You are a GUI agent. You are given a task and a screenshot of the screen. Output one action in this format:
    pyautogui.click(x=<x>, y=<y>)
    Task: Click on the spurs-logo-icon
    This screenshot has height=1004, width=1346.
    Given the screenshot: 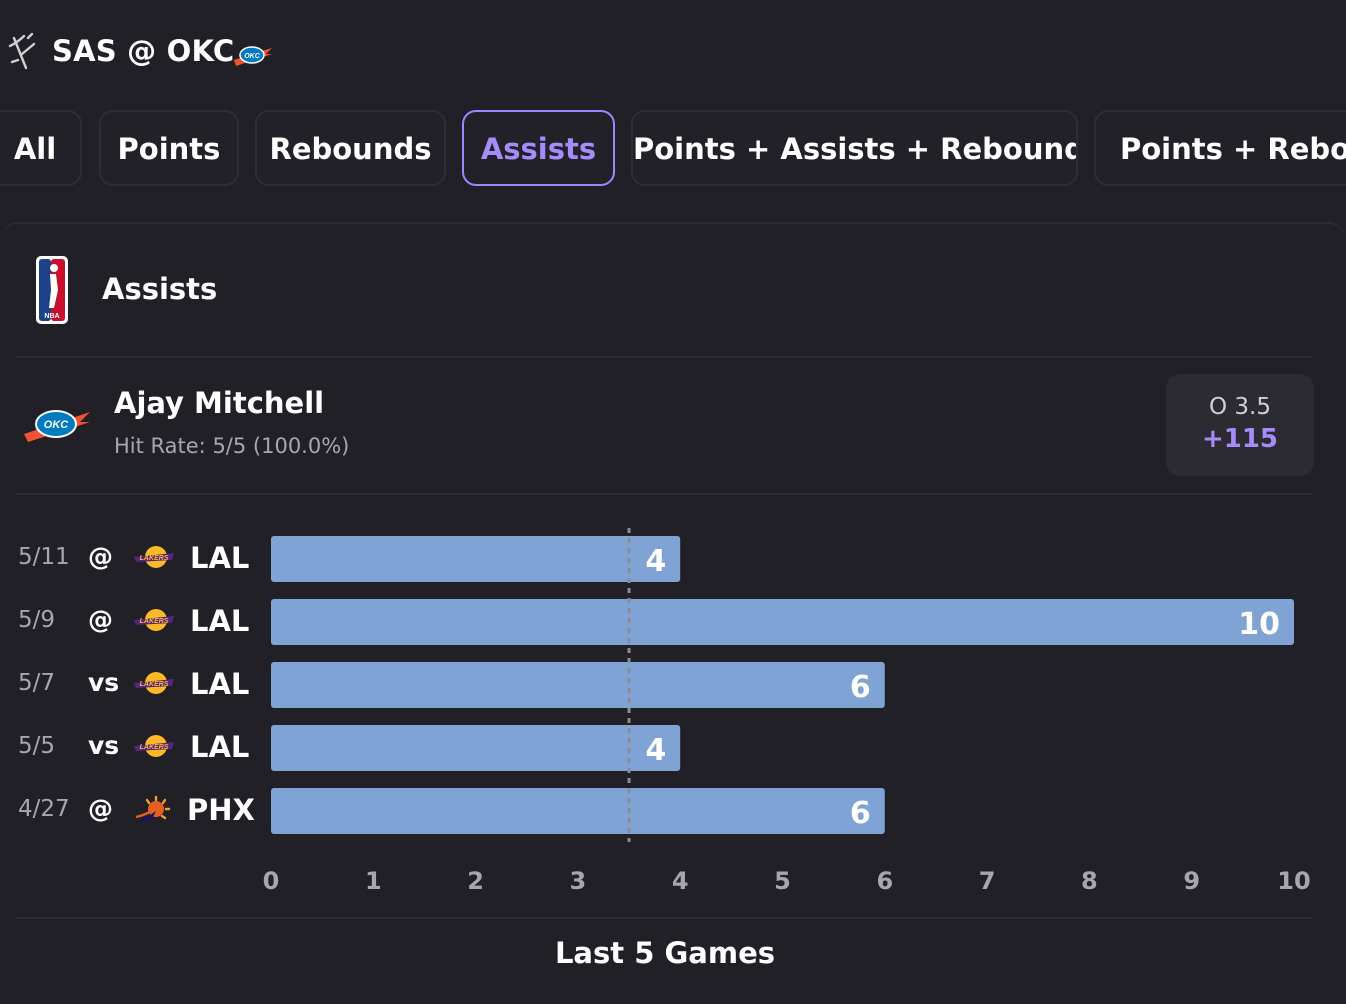 What is the action you would take?
    pyautogui.click(x=22, y=51)
    